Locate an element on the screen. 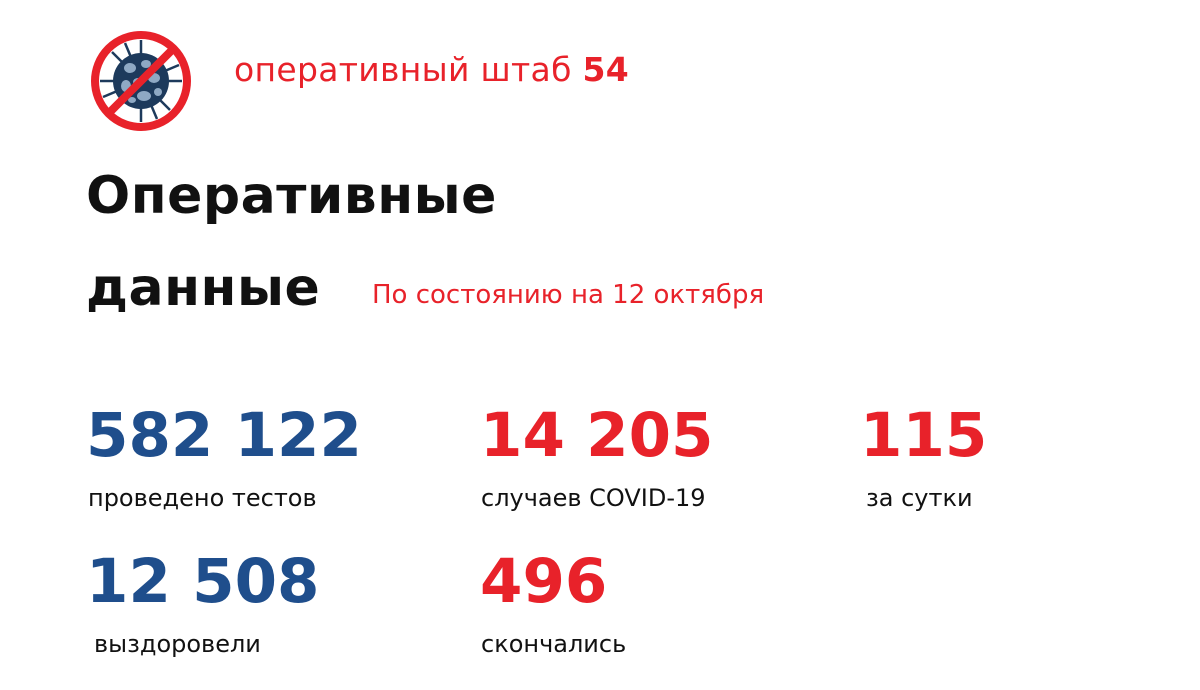  daily-label: за сутки is located at coordinates (919, 498).